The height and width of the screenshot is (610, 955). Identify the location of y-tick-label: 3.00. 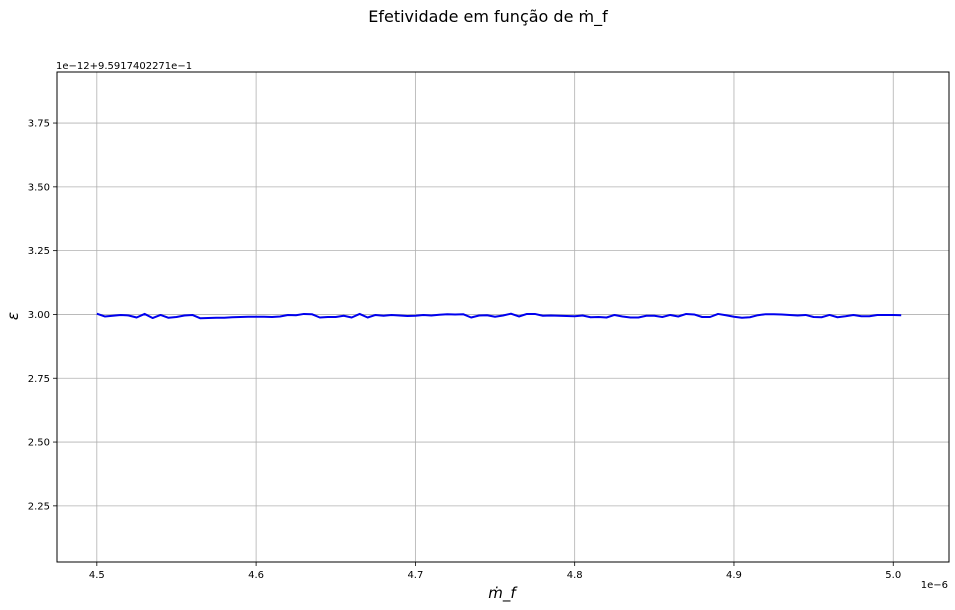
(39, 315).